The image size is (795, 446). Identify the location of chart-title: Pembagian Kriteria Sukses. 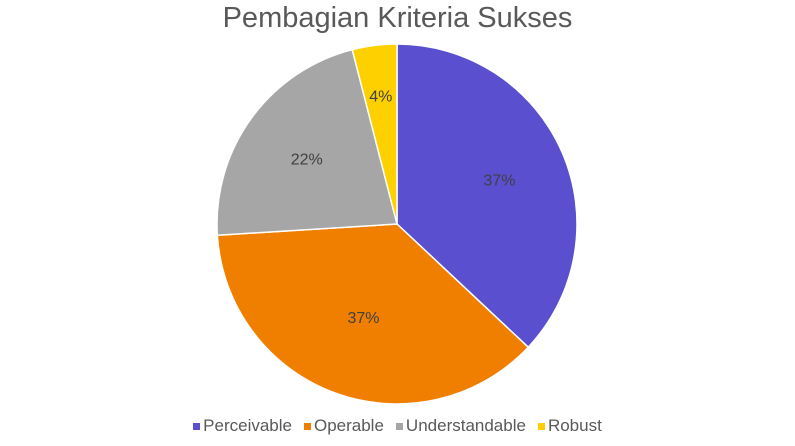
(397, 18).